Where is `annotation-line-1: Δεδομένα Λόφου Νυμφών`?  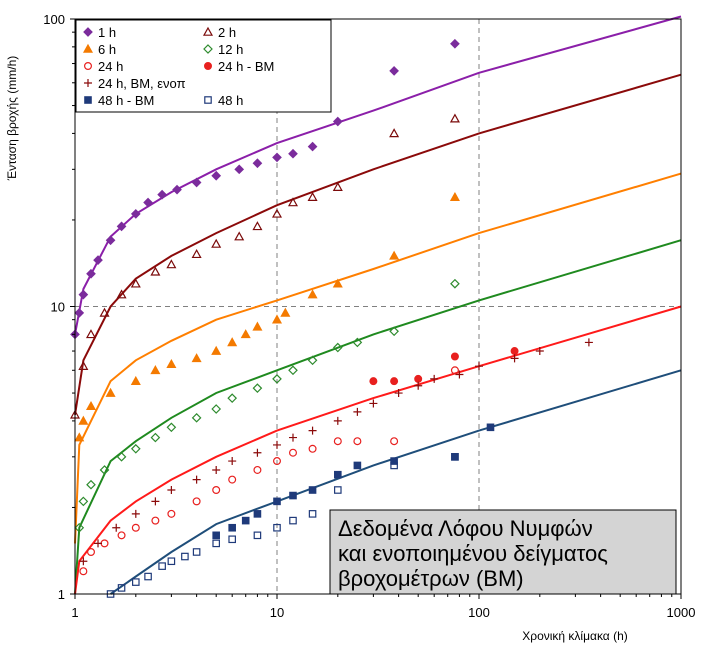
annotation-line-1: Δεδομένα Λόφου Νυμφών is located at coordinates (465, 528).